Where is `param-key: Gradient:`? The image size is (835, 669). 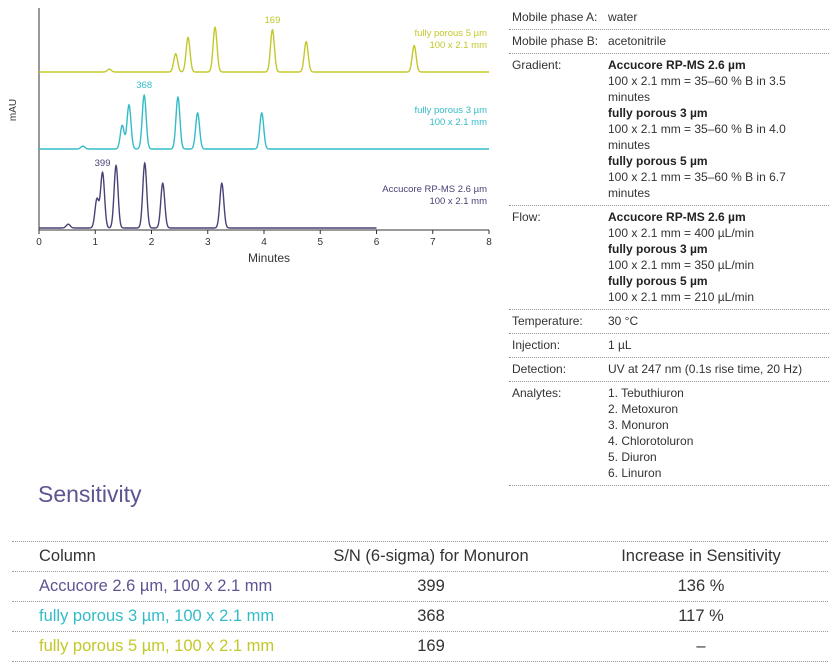
param-key: Gradient: is located at coordinates (537, 65).